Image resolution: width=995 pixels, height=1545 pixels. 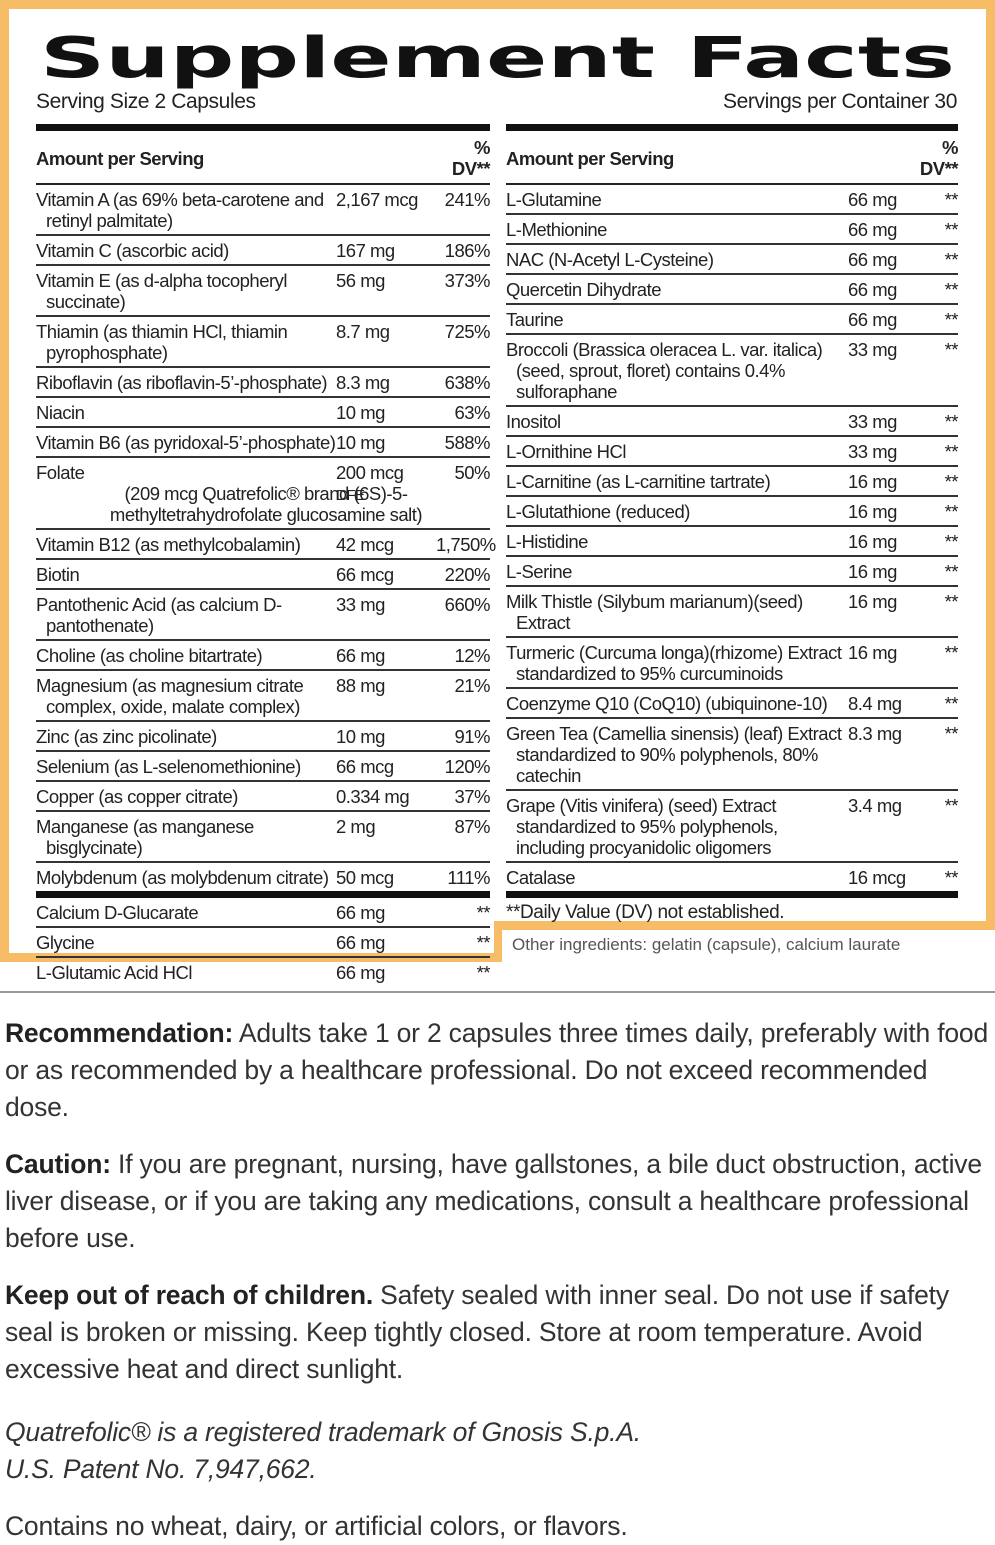 What do you see at coordinates (677, 319) in the screenshot?
I see `nutrient-cell: Taurine` at bounding box center [677, 319].